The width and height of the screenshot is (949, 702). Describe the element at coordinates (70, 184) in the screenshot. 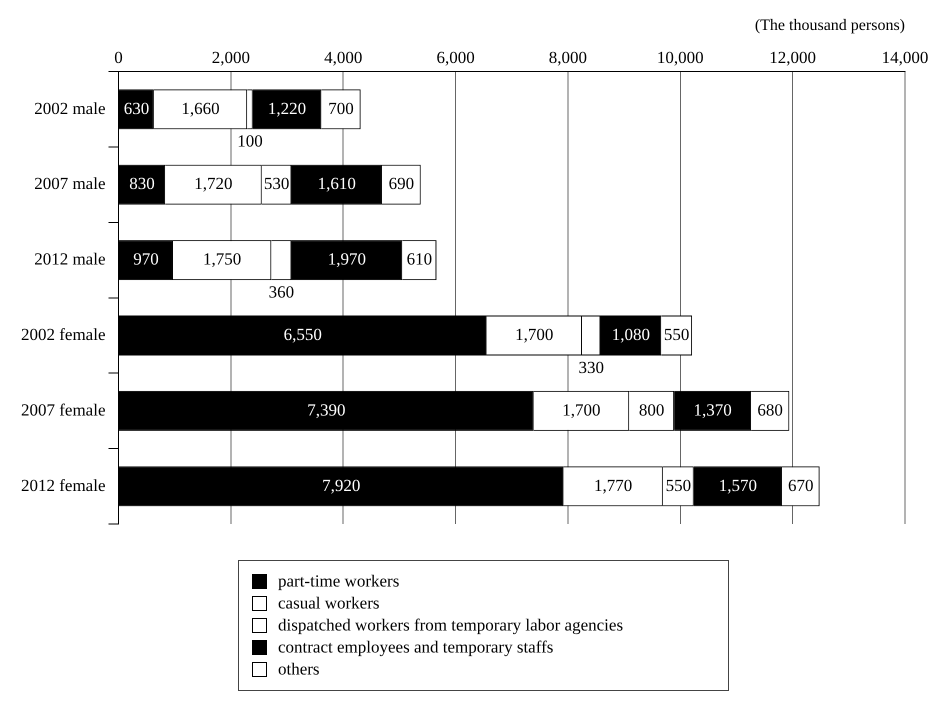

I see `y-tick-label: 2007 male` at that location.